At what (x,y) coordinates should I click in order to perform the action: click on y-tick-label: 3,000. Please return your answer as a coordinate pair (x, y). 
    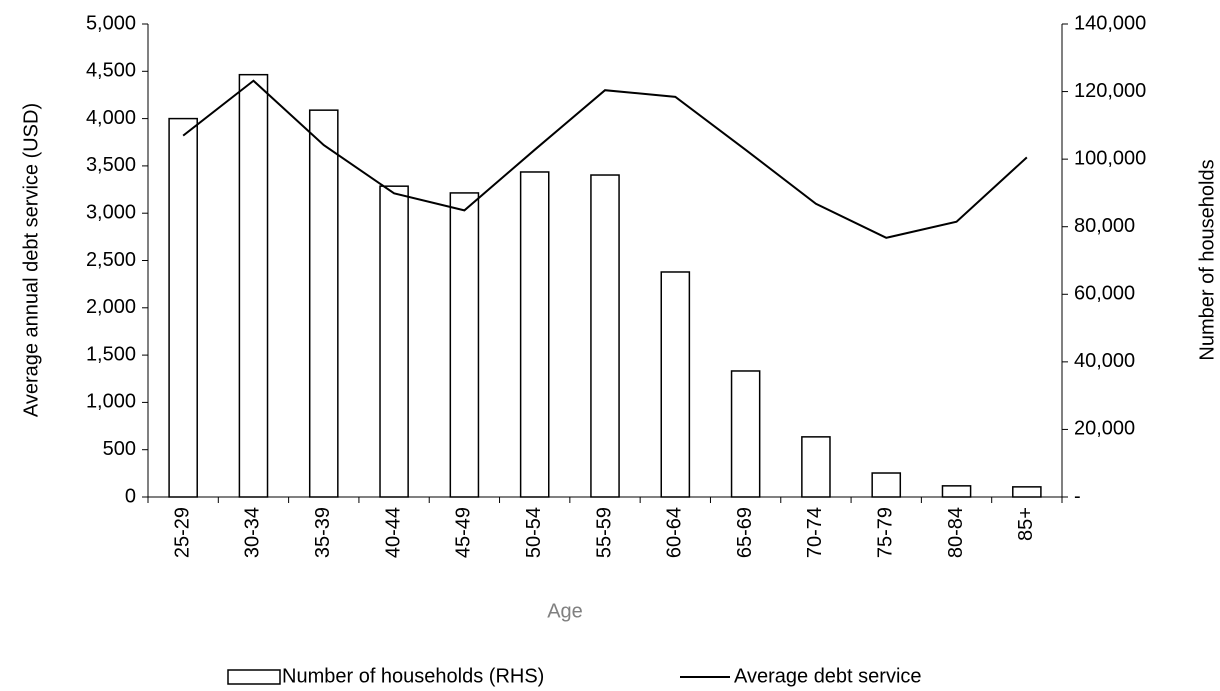
    Looking at the image, I should click on (111, 212).